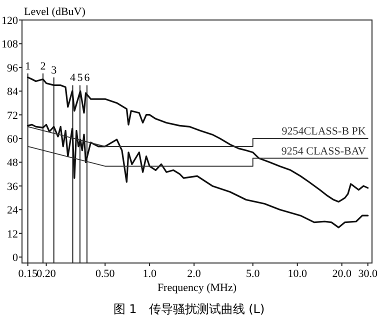 The width and height of the screenshot is (378, 325). I want to click on y-tick-label: 120, so click(10, 21).